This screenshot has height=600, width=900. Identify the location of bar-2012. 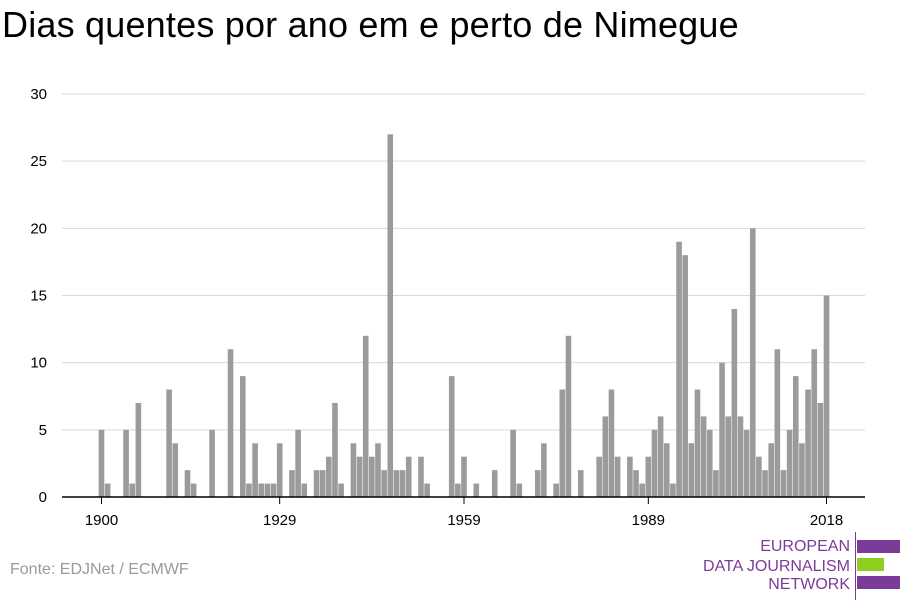
(789, 463).